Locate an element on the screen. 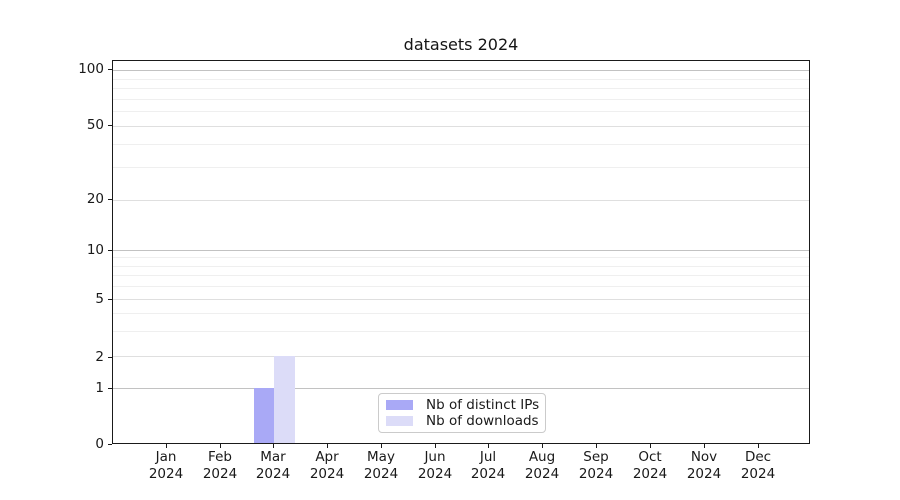 This screenshot has height=500, width=900. y-tick-label: 100 is located at coordinates (91, 69).